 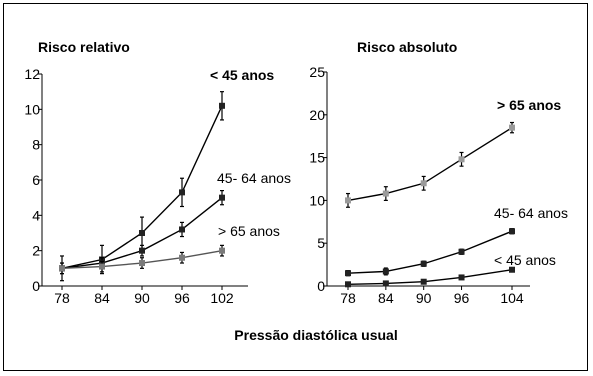 I want to click on y-tick-label: 12, so click(x=32, y=74).